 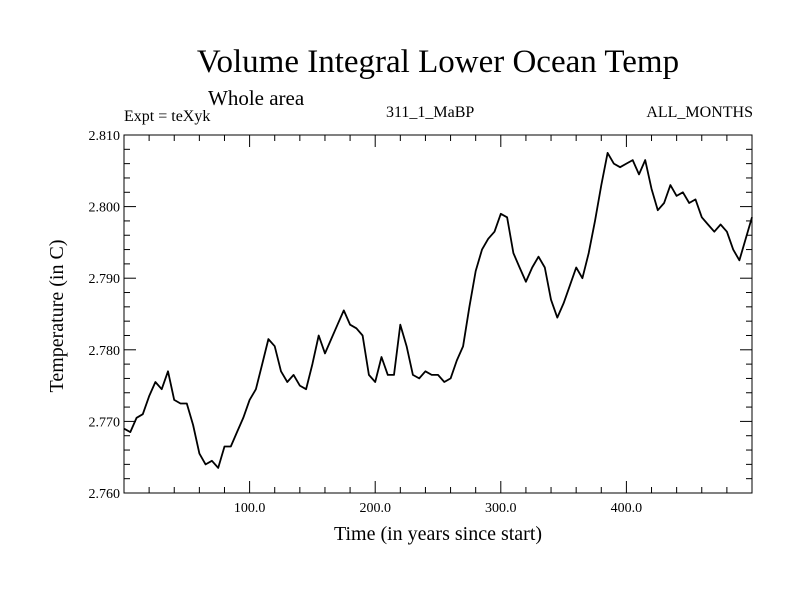 I want to click on y-tick-label: 2.770, so click(x=105, y=422).